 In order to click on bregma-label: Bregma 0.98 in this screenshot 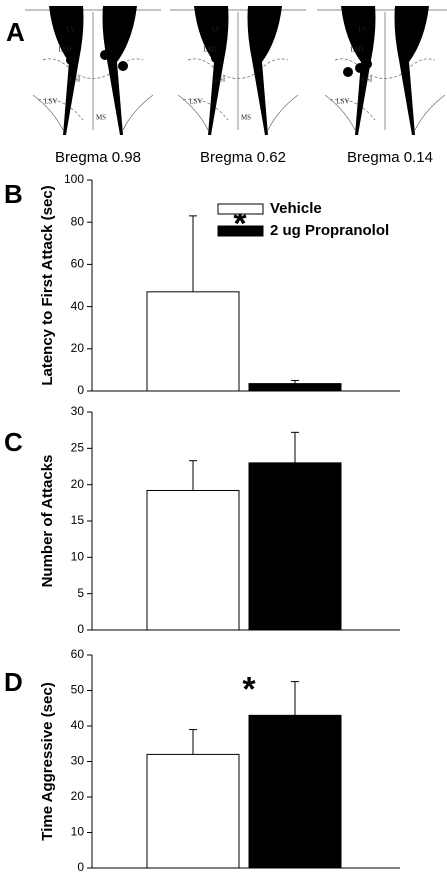, I will do `click(98, 157)`.